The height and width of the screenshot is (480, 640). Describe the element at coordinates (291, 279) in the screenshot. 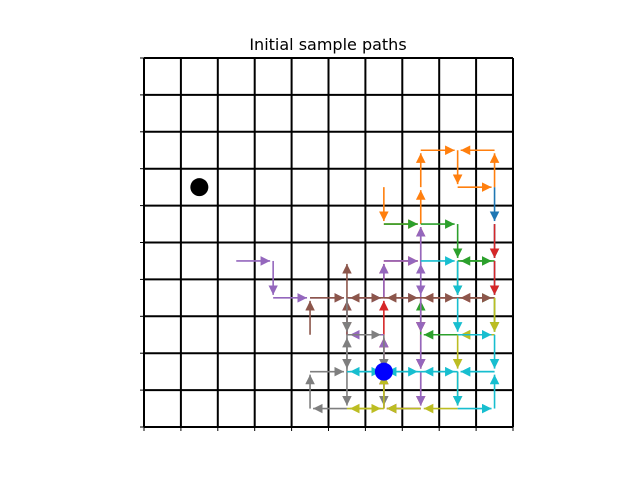

I see `markers` at that location.